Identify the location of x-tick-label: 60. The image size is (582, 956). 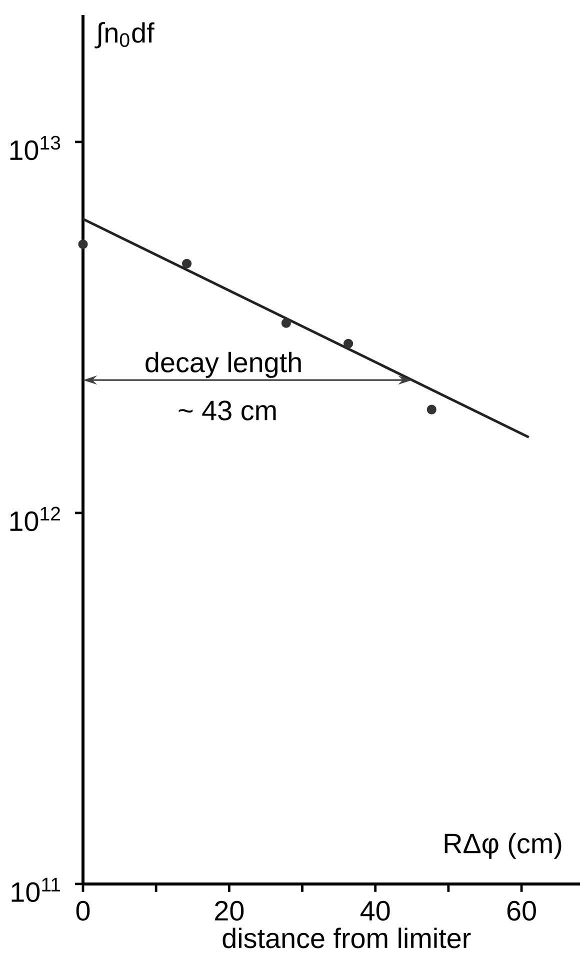
(521, 910).